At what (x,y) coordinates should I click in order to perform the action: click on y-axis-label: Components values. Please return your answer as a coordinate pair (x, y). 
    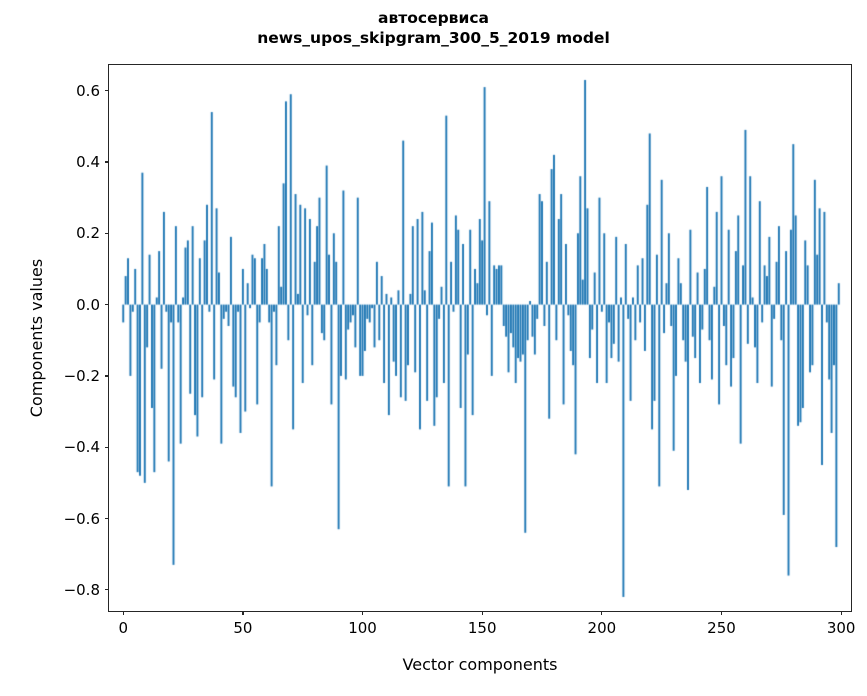
    Looking at the image, I should click on (36, 338).